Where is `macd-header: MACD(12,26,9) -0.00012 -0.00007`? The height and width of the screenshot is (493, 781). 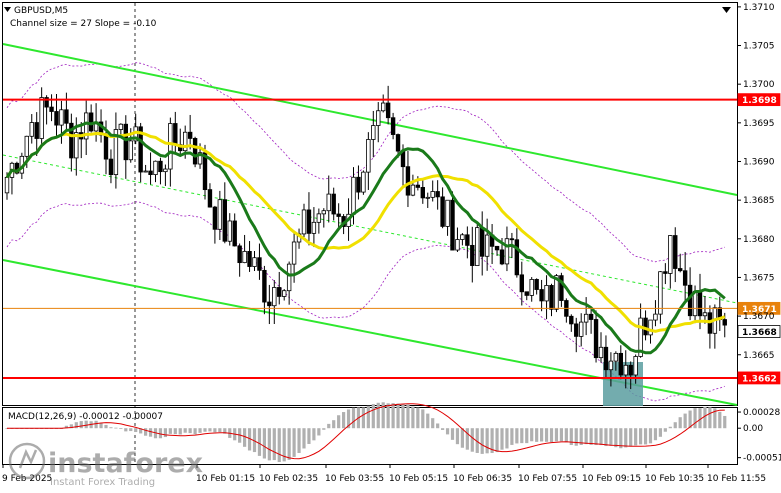
macd-header: MACD(12,26,9) -0.00012 -0.00007 is located at coordinates (85, 417).